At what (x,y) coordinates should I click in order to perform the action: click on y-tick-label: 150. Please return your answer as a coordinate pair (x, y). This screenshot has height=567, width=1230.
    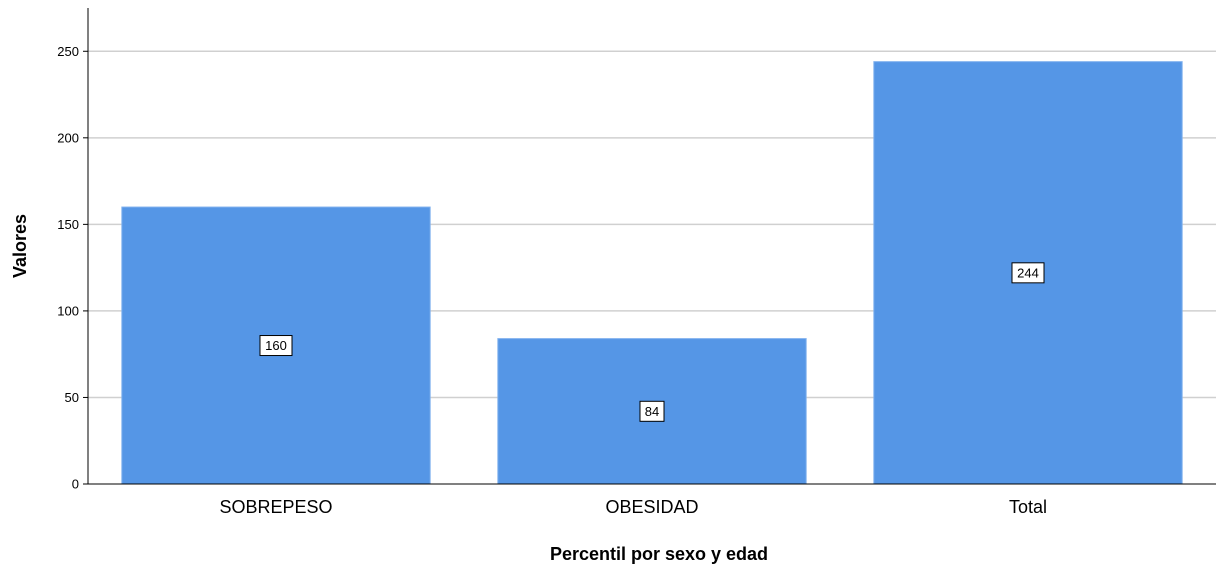
    Looking at the image, I should click on (68, 224).